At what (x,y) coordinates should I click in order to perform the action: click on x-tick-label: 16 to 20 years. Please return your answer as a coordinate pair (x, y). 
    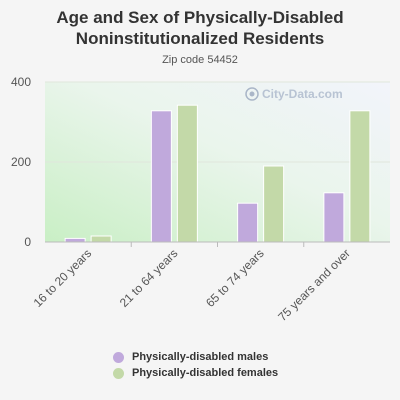
    Looking at the image, I should click on (63, 278).